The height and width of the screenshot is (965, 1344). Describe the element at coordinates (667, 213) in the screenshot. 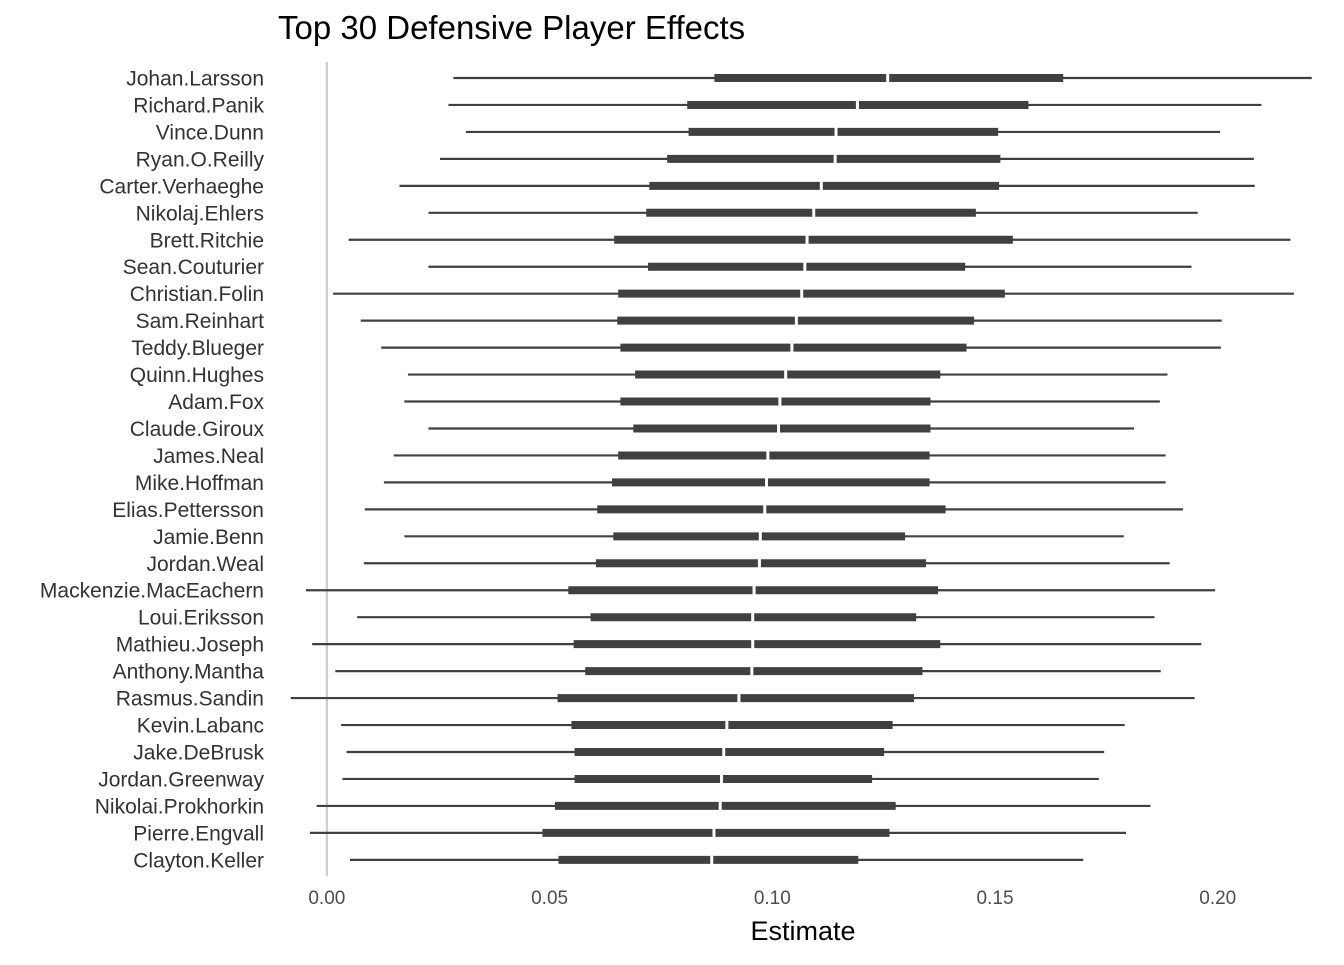

I see `player-row: Nikolaj.Ehlers` at that location.